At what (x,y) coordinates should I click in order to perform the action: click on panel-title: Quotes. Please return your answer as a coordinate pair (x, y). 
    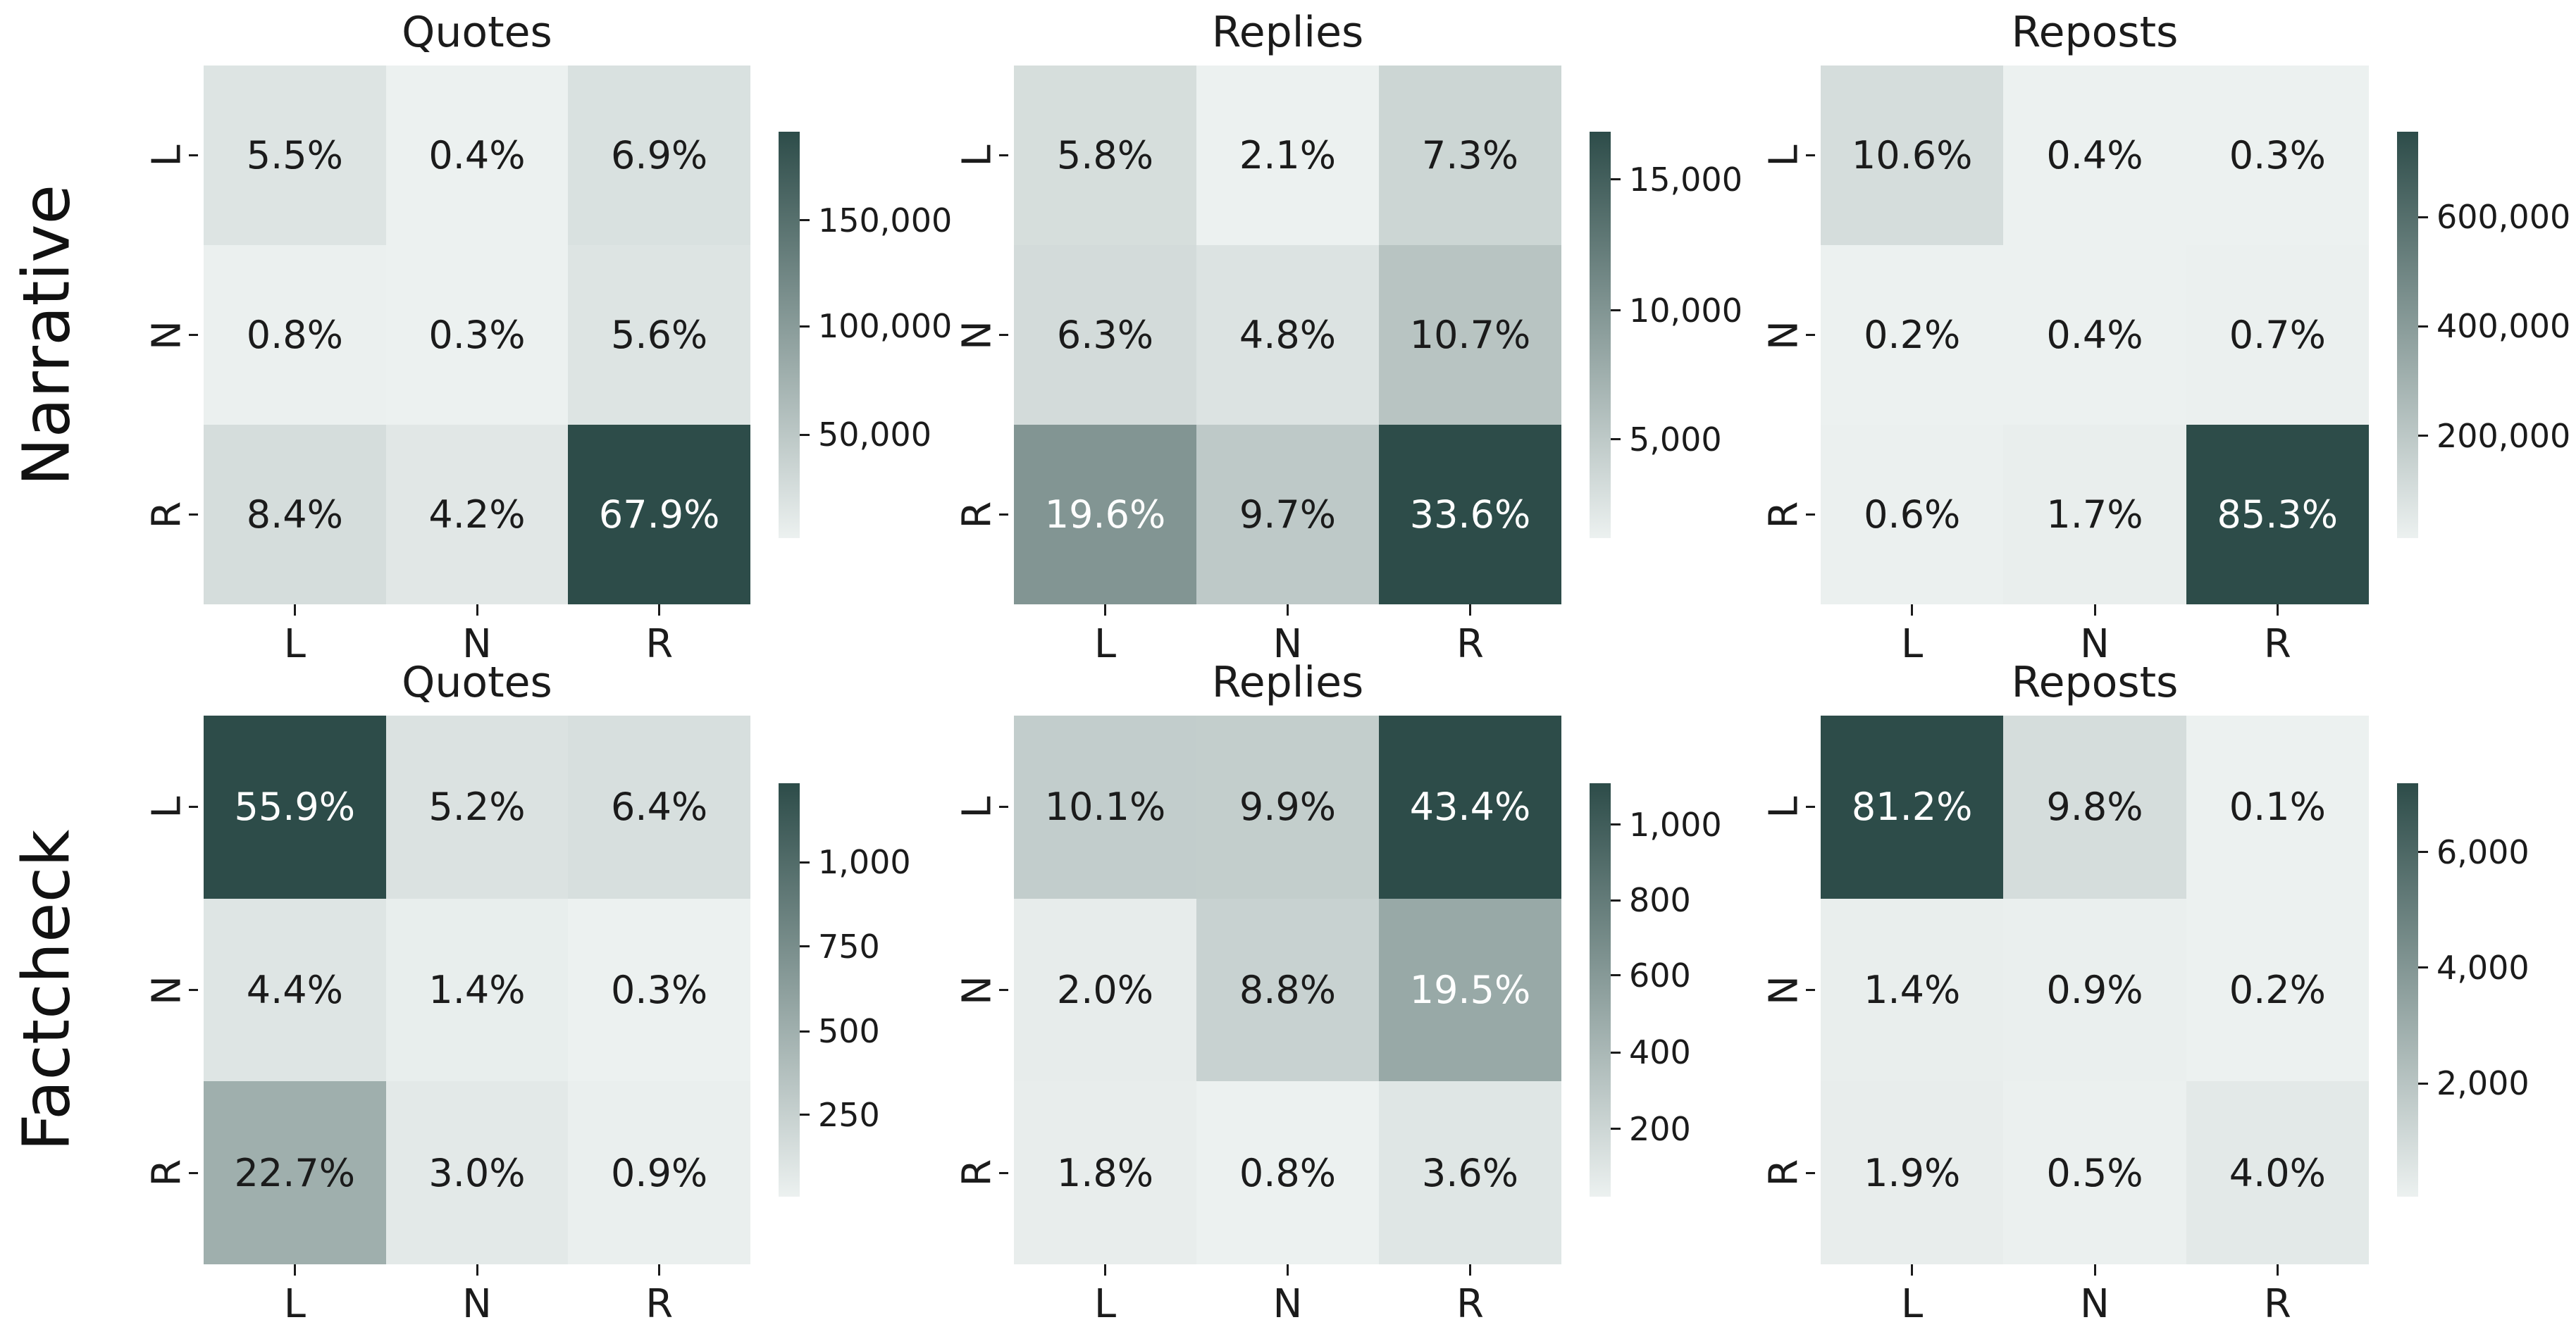
    Looking at the image, I should click on (477, 682).